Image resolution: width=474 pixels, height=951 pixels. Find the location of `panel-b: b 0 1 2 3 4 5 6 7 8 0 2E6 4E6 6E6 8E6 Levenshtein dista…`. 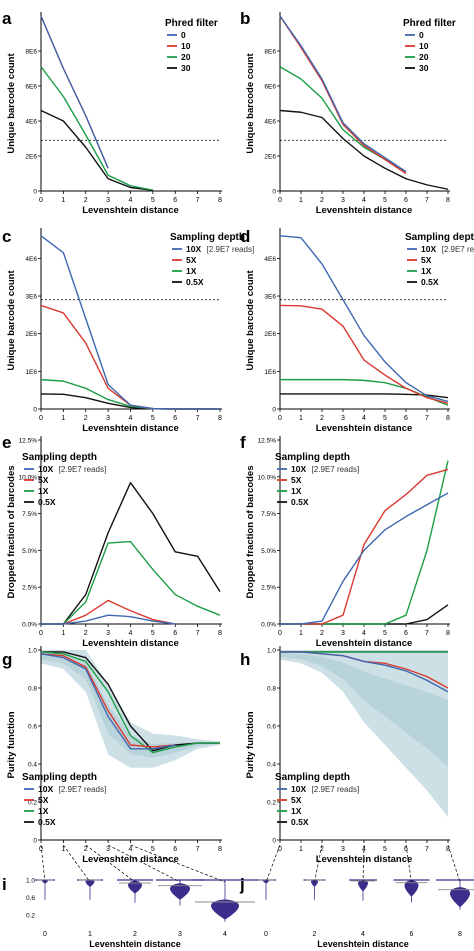

panel-b: b 0 1 2 3 4 5 6 7 8 0 2E6 4E6 6E6 8E6 Levenshtein dista… is located at coordinates (348, 112).